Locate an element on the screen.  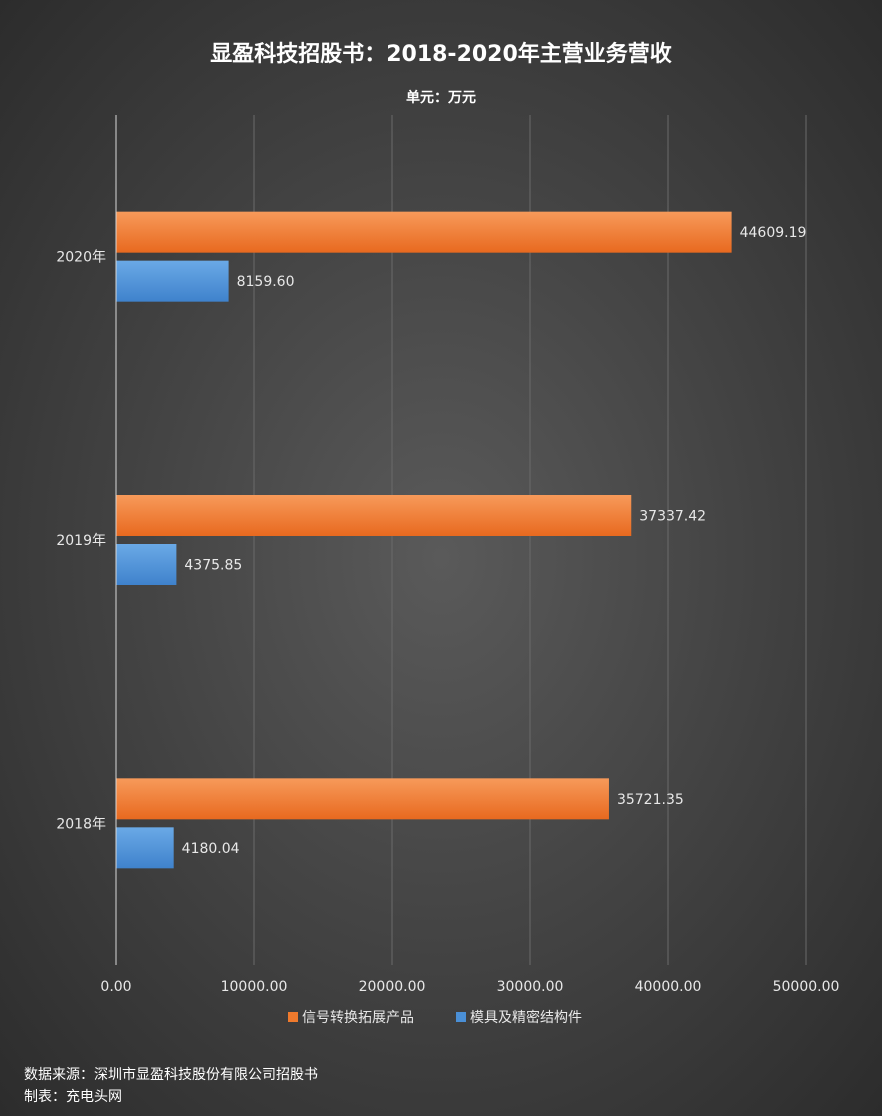
chart-title: 显盈科技招股书：2018-2020年主营业务营收 is located at coordinates (441, 54).